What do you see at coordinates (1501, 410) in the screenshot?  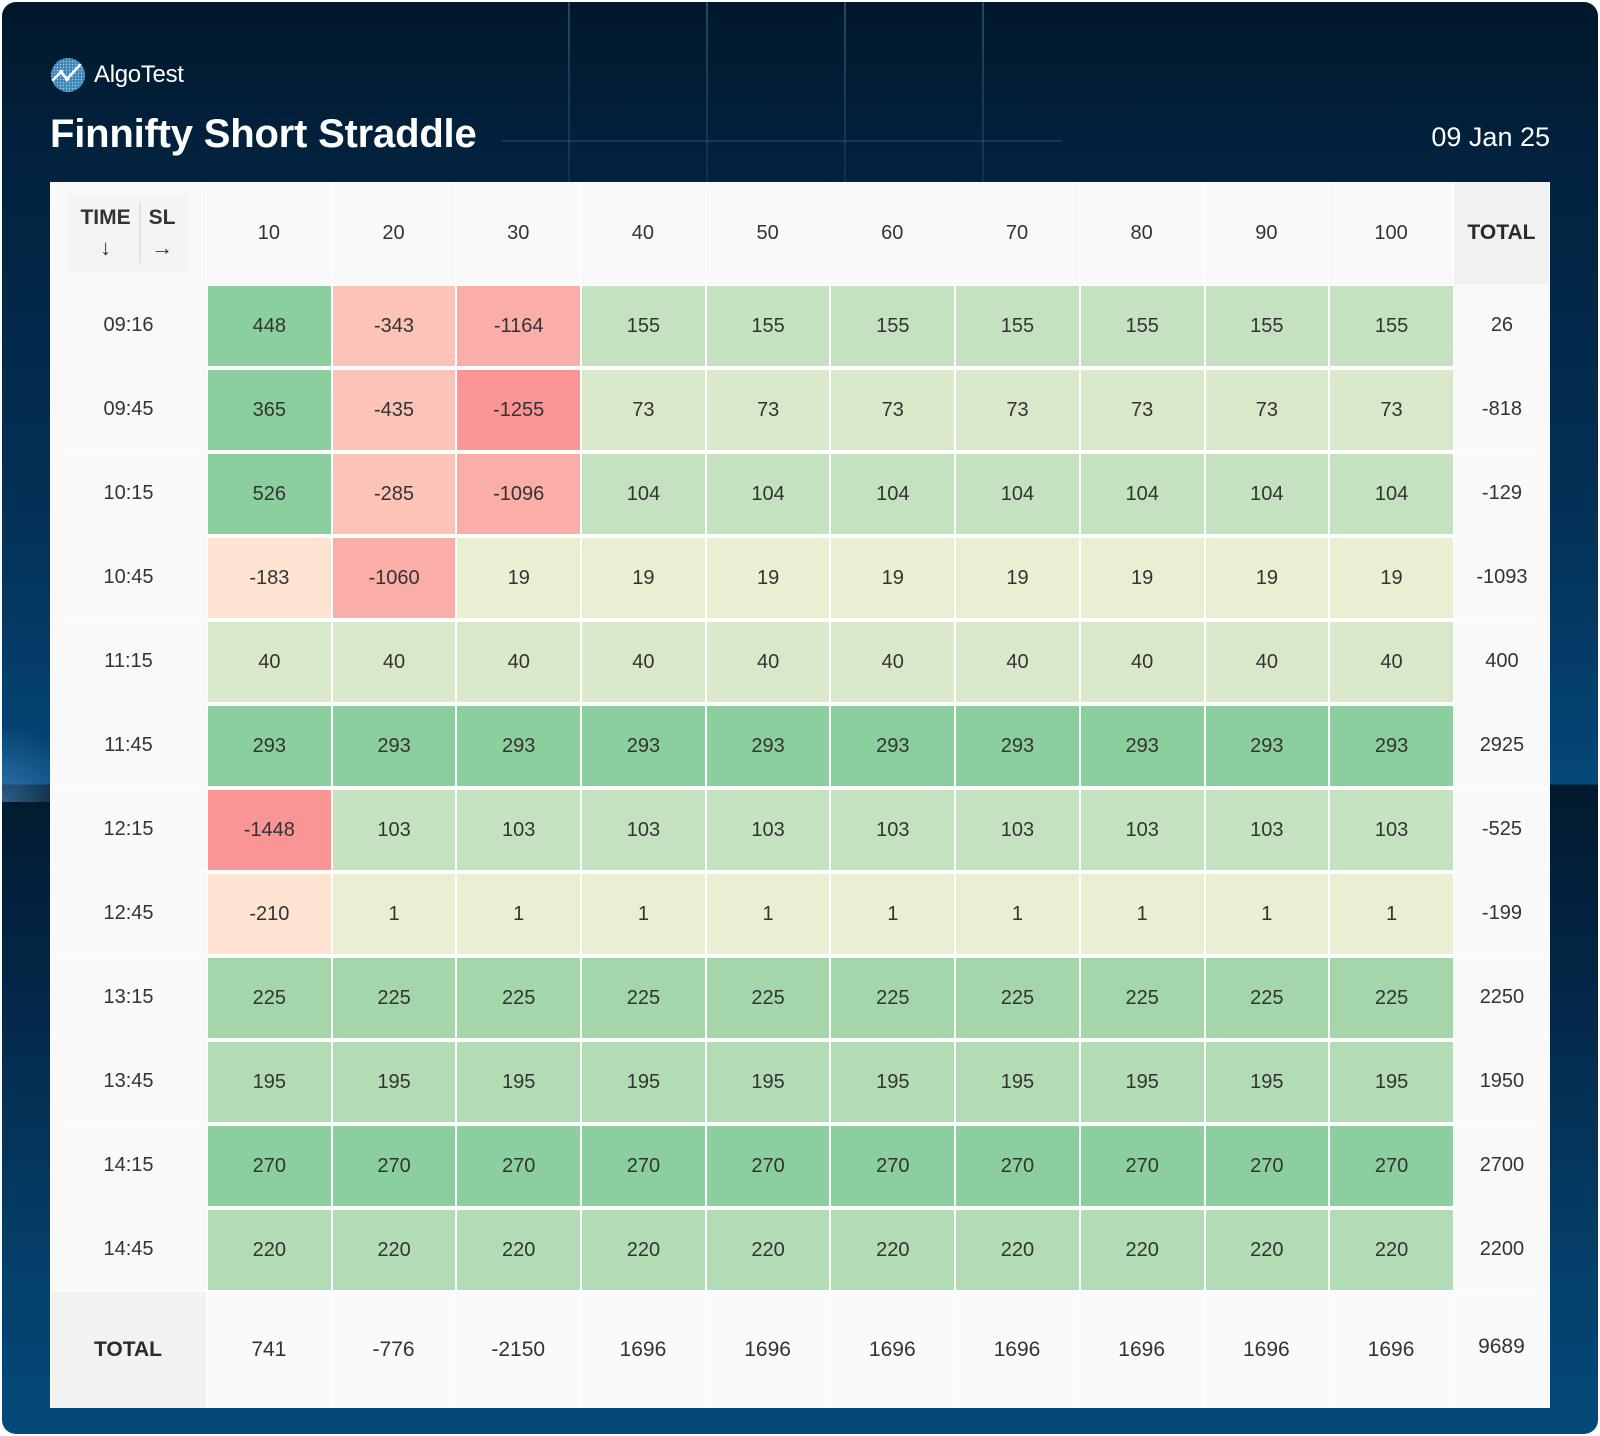 I see `row-total-cell: -818` at bounding box center [1501, 410].